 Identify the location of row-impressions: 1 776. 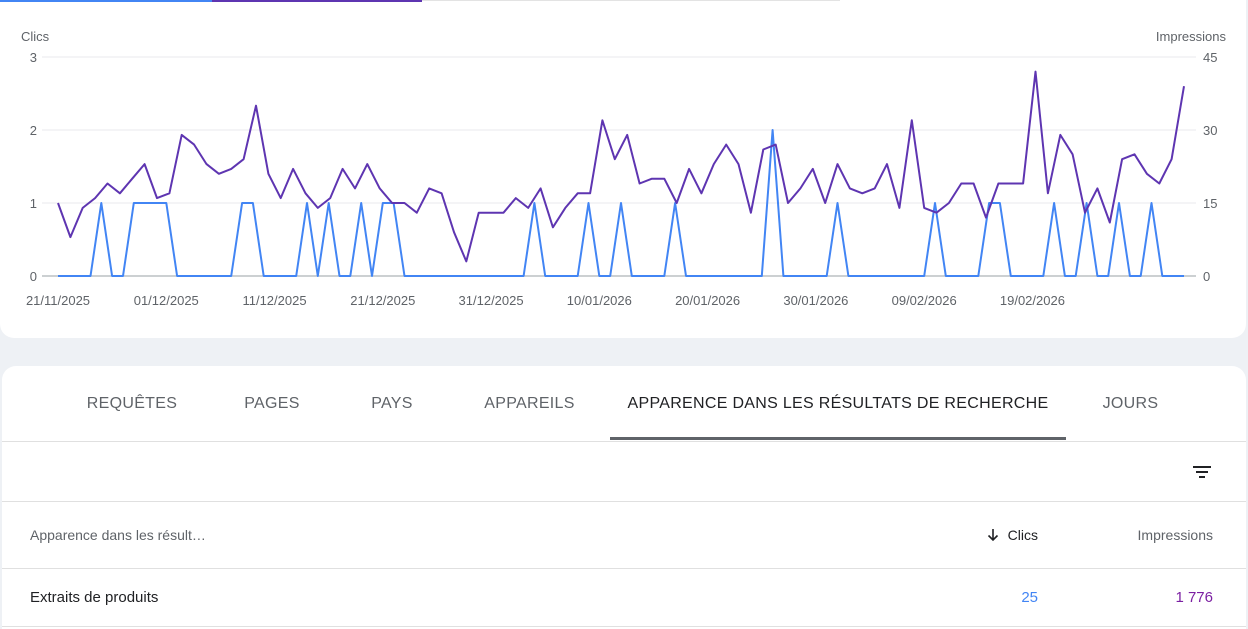
(1194, 597).